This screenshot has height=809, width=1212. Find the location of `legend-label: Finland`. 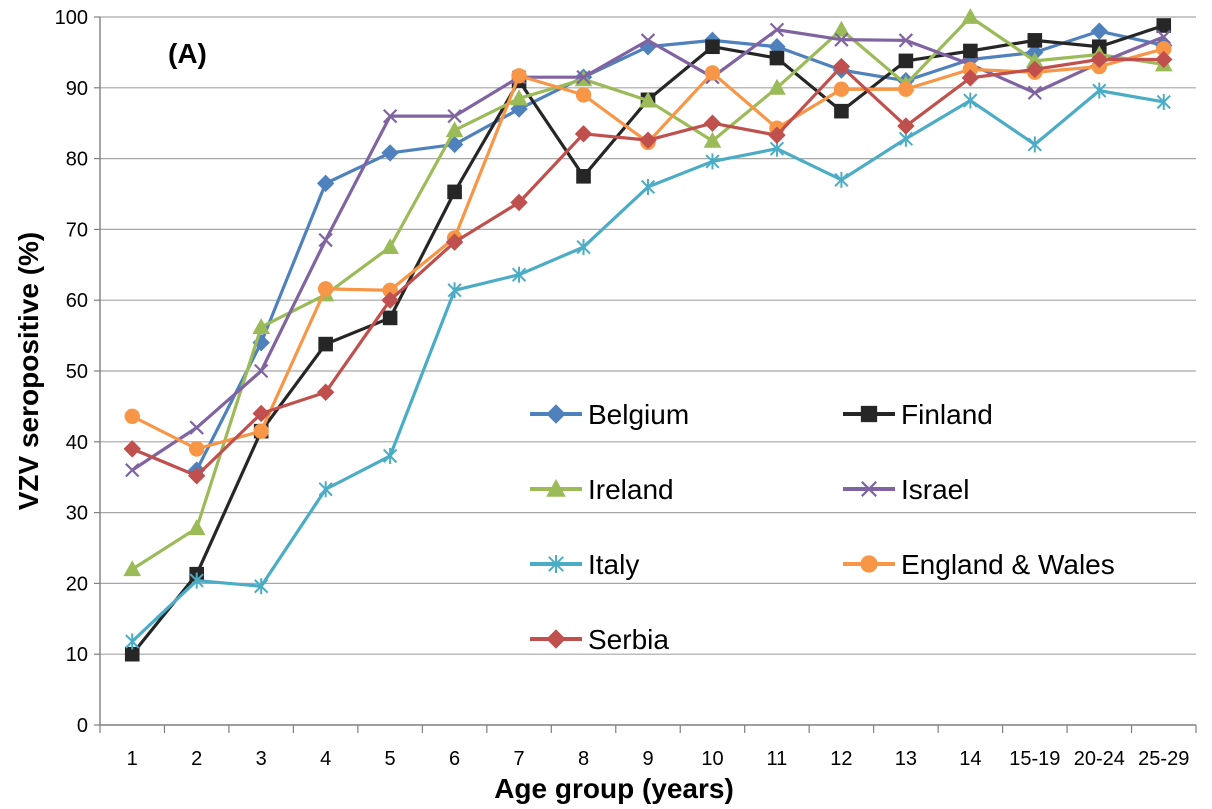

legend-label: Finland is located at coordinates (947, 414).